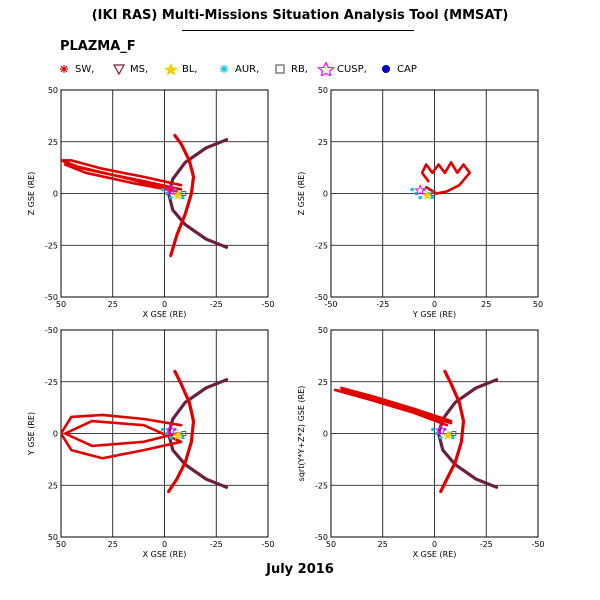 This screenshot has width=600, height=600. I want to click on legend-item-aur: AUR,, so click(237, 69).